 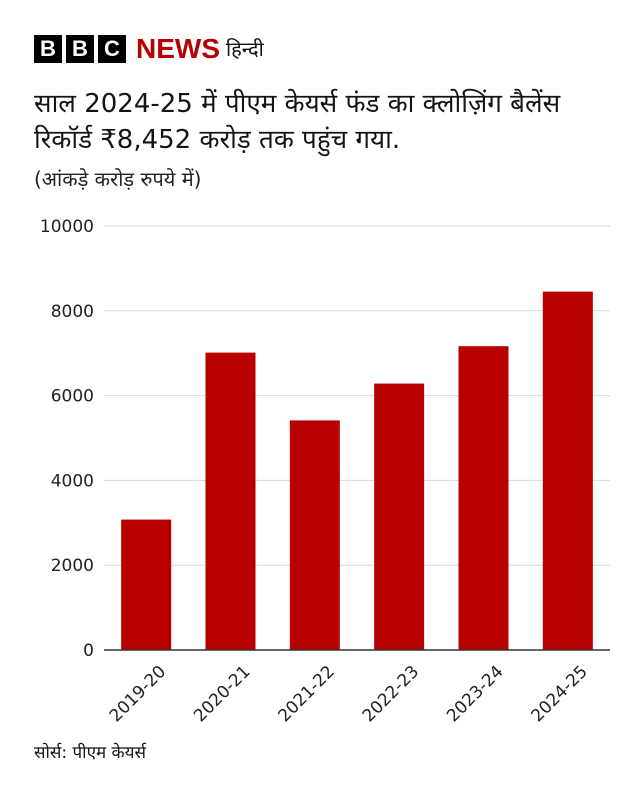 I want to click on x-tick-label: 2024-25, so click(x=559, y=694).